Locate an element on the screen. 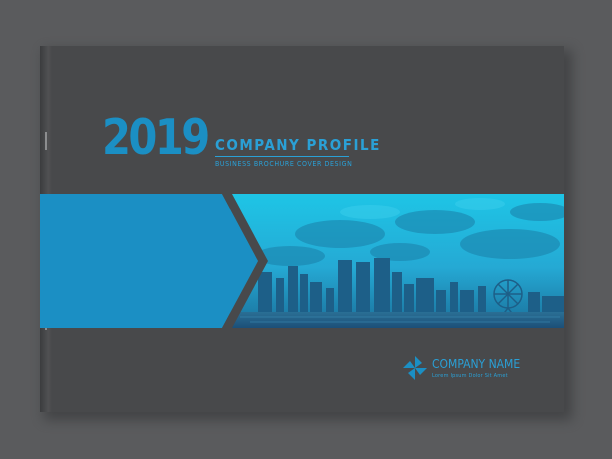  cover-subtitle: BUSINESS BROCHURE COVER DESIGN is located at coordinates (284, 164).